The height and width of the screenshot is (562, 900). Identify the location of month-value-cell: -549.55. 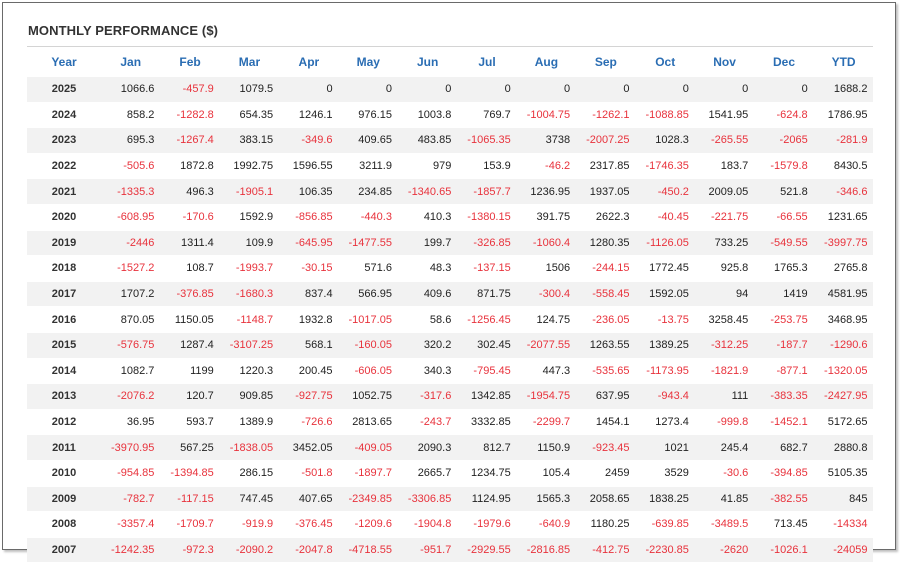
(783, 243).